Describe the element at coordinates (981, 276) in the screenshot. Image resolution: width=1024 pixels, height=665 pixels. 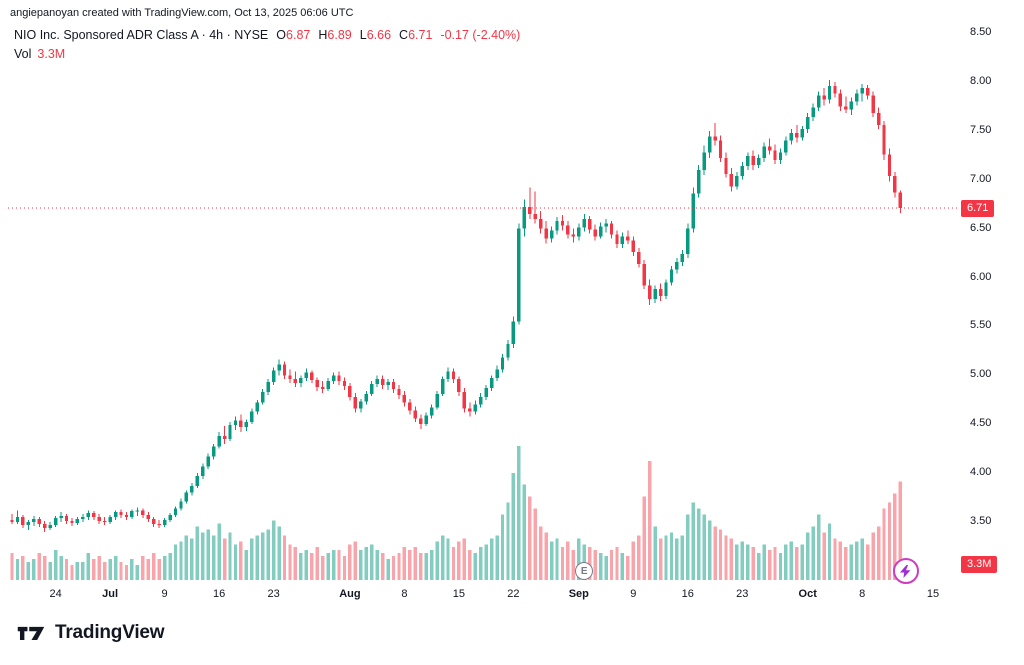
I see `price-axis-label: 6.00` at that location.